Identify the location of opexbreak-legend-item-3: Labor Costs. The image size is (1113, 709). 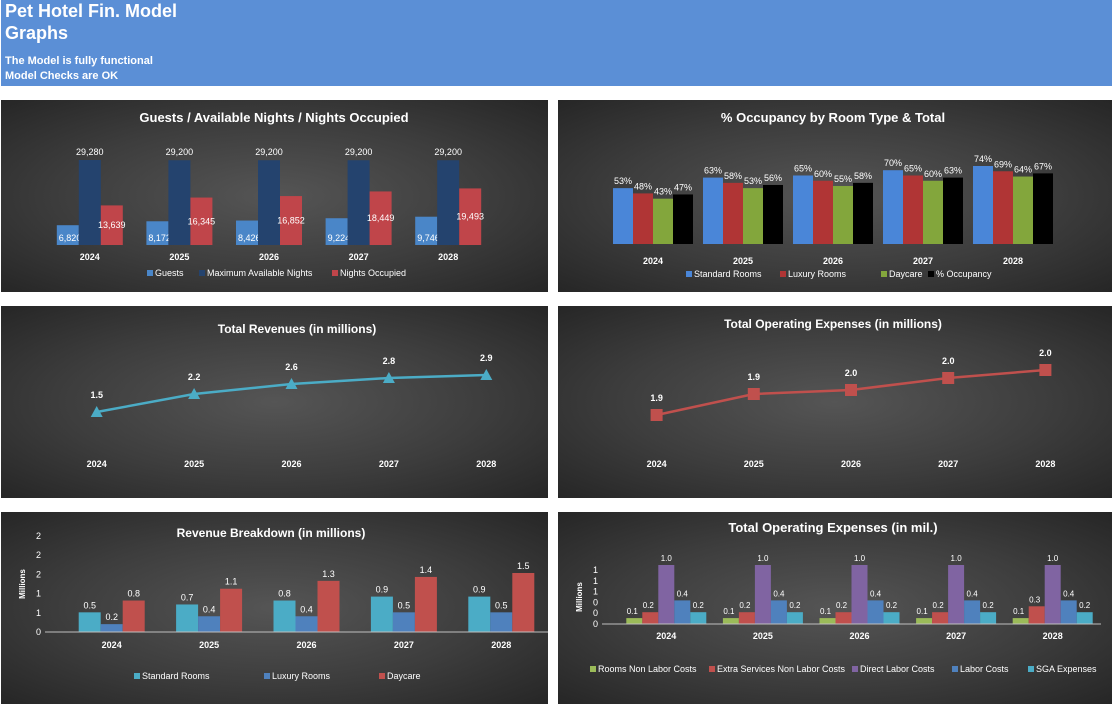
(984, 669).